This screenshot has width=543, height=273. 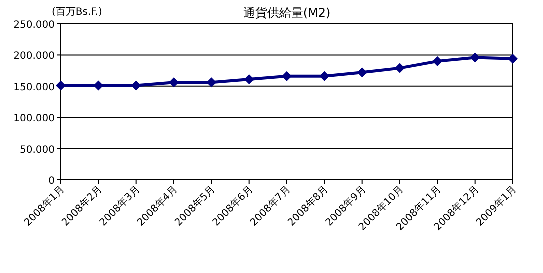 I want to click on y-tick-label: 100.000, so click(x=34, y=119).